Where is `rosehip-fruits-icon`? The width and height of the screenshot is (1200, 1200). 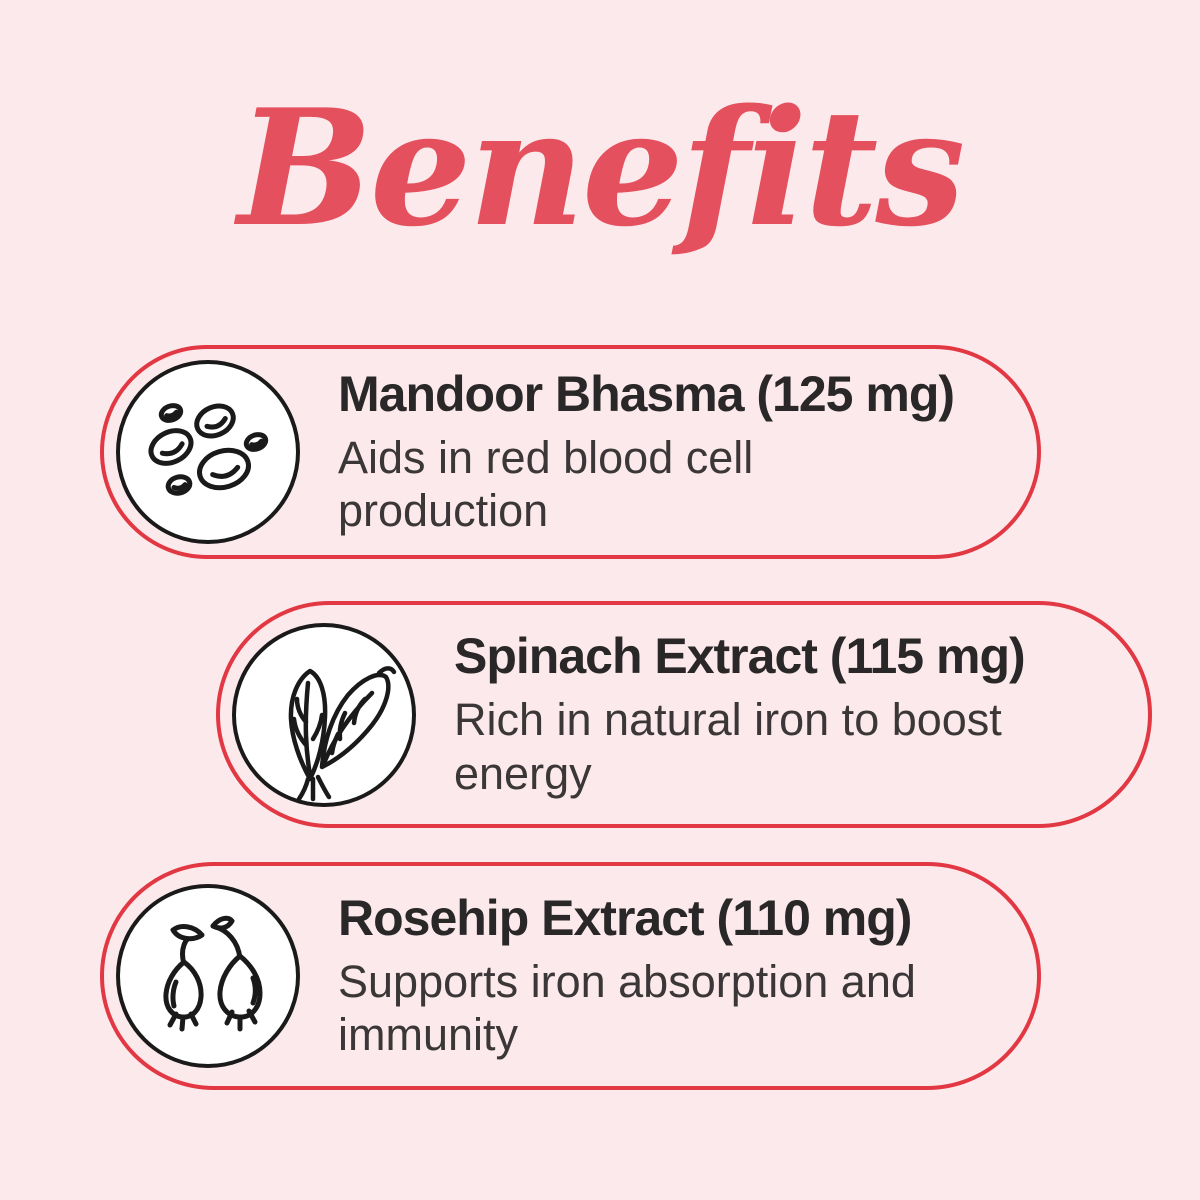 rosehip-fruits-icon is located at coordinates (208, 976).